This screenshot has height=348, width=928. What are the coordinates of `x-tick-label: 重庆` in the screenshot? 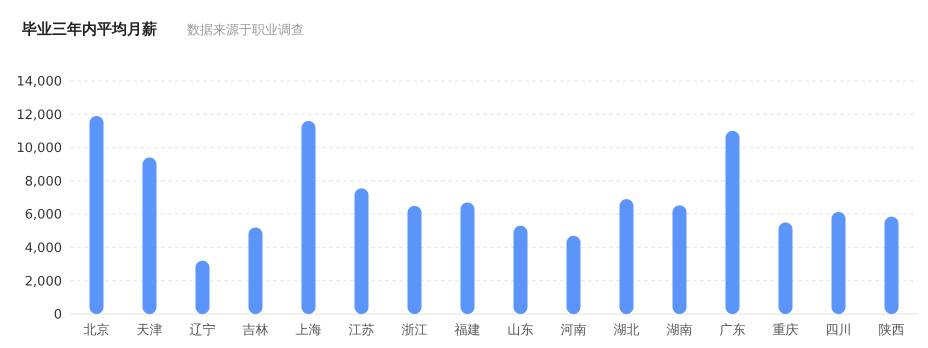 It's located at (785, 330).